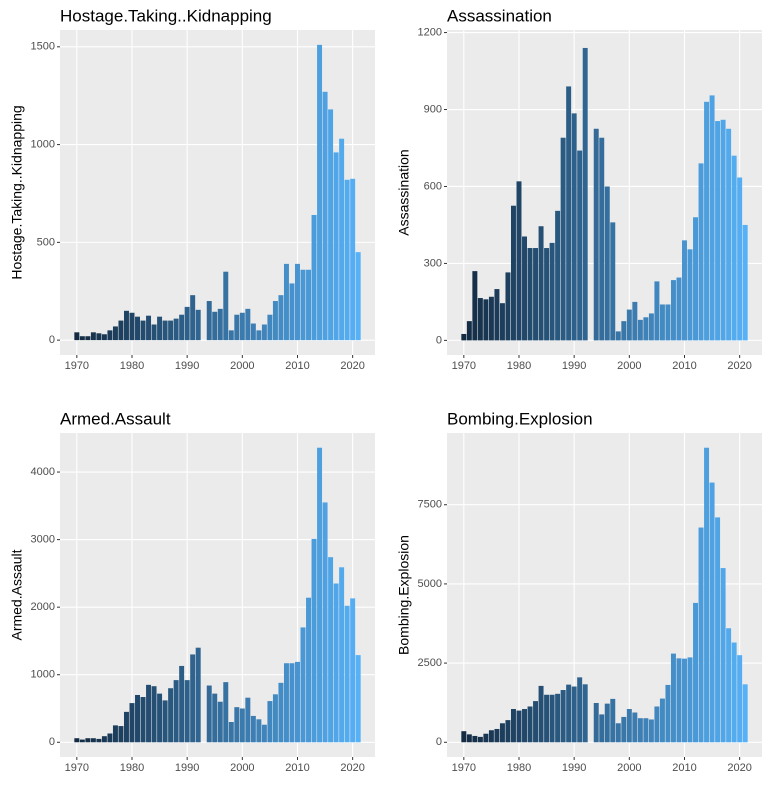 This screenshot has height=803, width=773. What do you see at coordinates (43, 540) in the screenshot?
I see `y-tick-label: 3000` at bounding box center [43, 540].